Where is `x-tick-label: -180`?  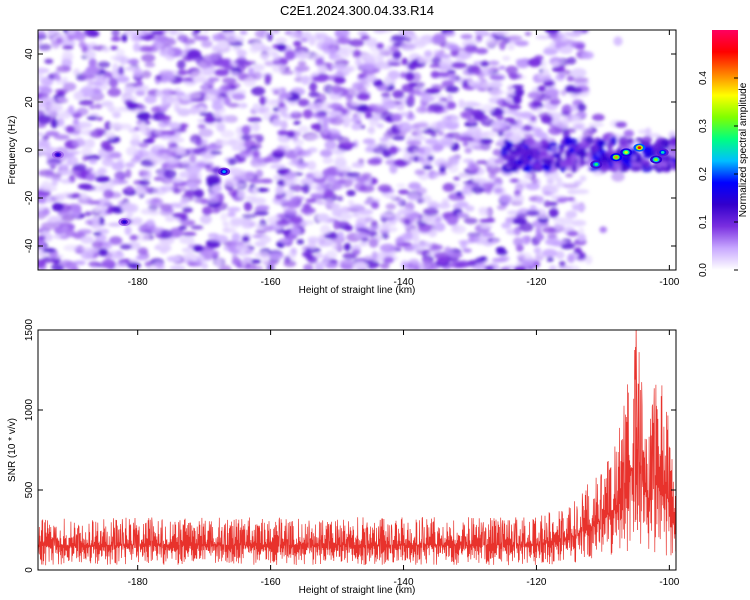 x-tick-label: -180 is located at coordinates (138, 282).